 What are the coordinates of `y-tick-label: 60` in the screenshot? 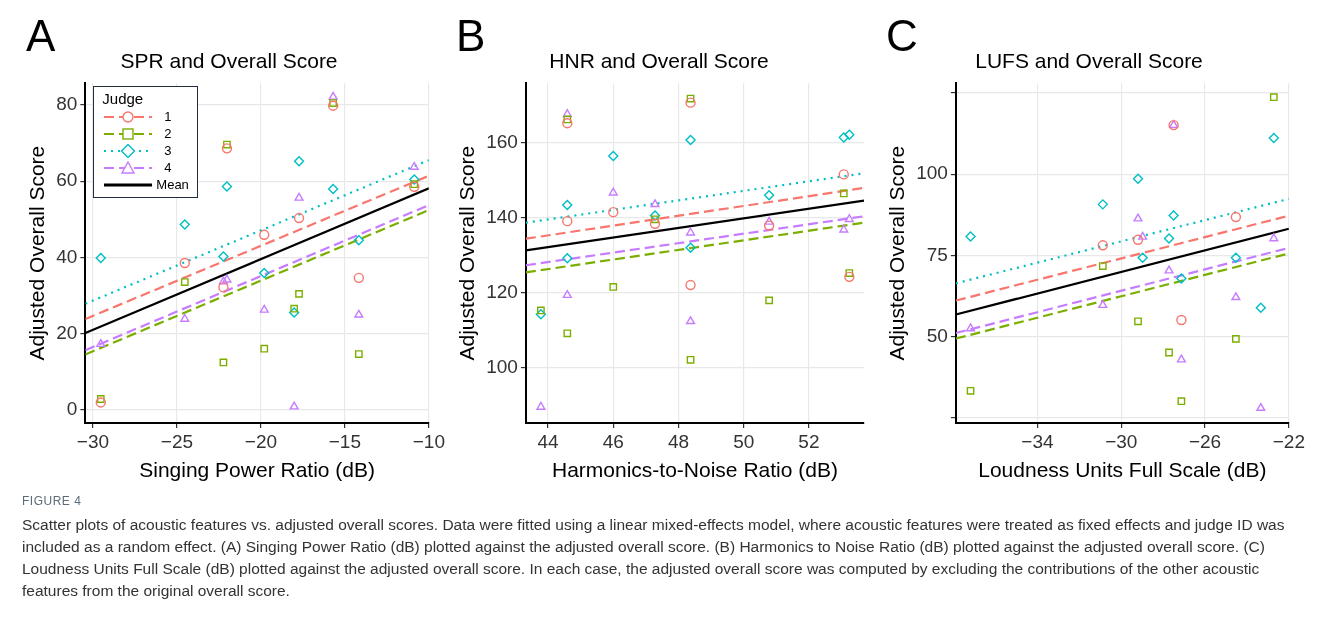 It's located at (67, 180).